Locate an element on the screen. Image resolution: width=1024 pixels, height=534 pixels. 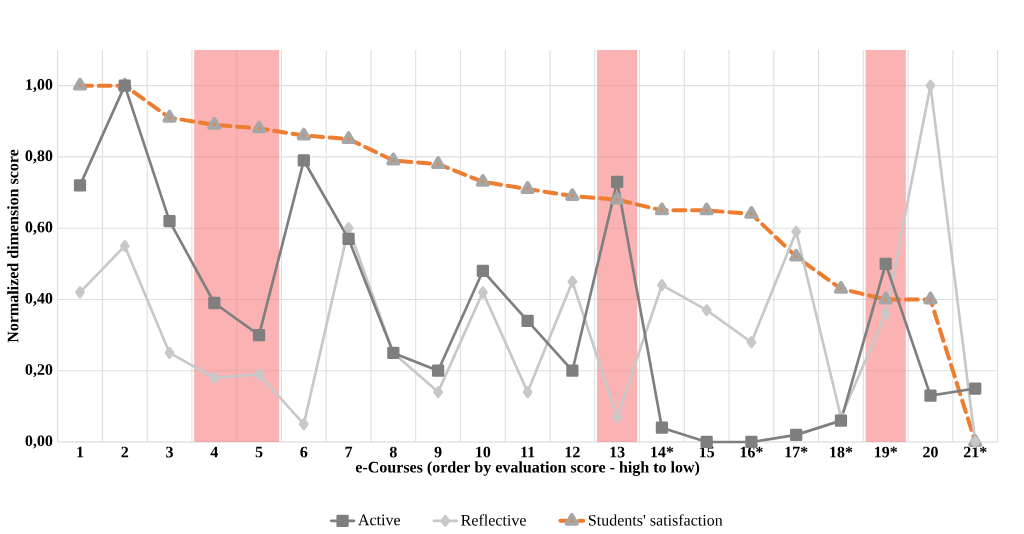
x-tick-label: 6 is located at coordinates (304, 452).